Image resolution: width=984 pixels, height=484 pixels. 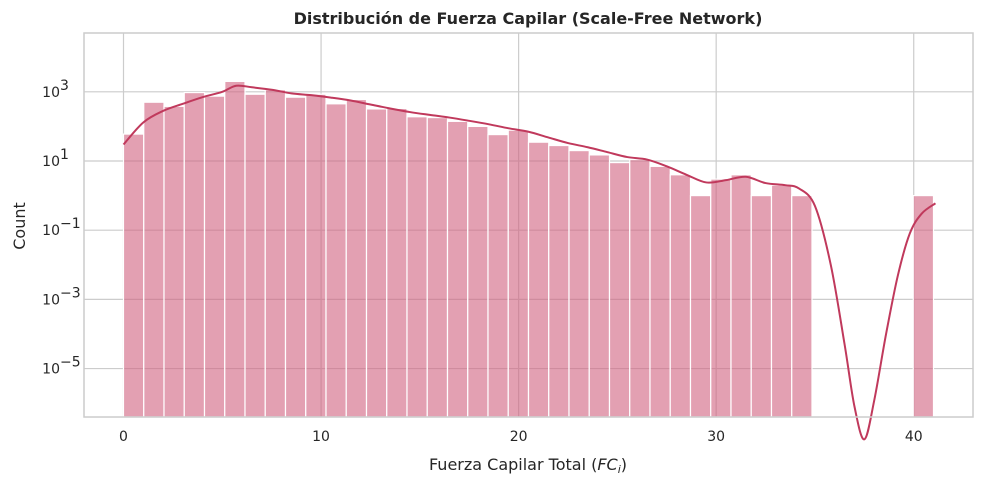 What do you see at coordinates (19, 226) in the screenshot?
I see `y-axis-label: Count` at bounding box center [19, 226].